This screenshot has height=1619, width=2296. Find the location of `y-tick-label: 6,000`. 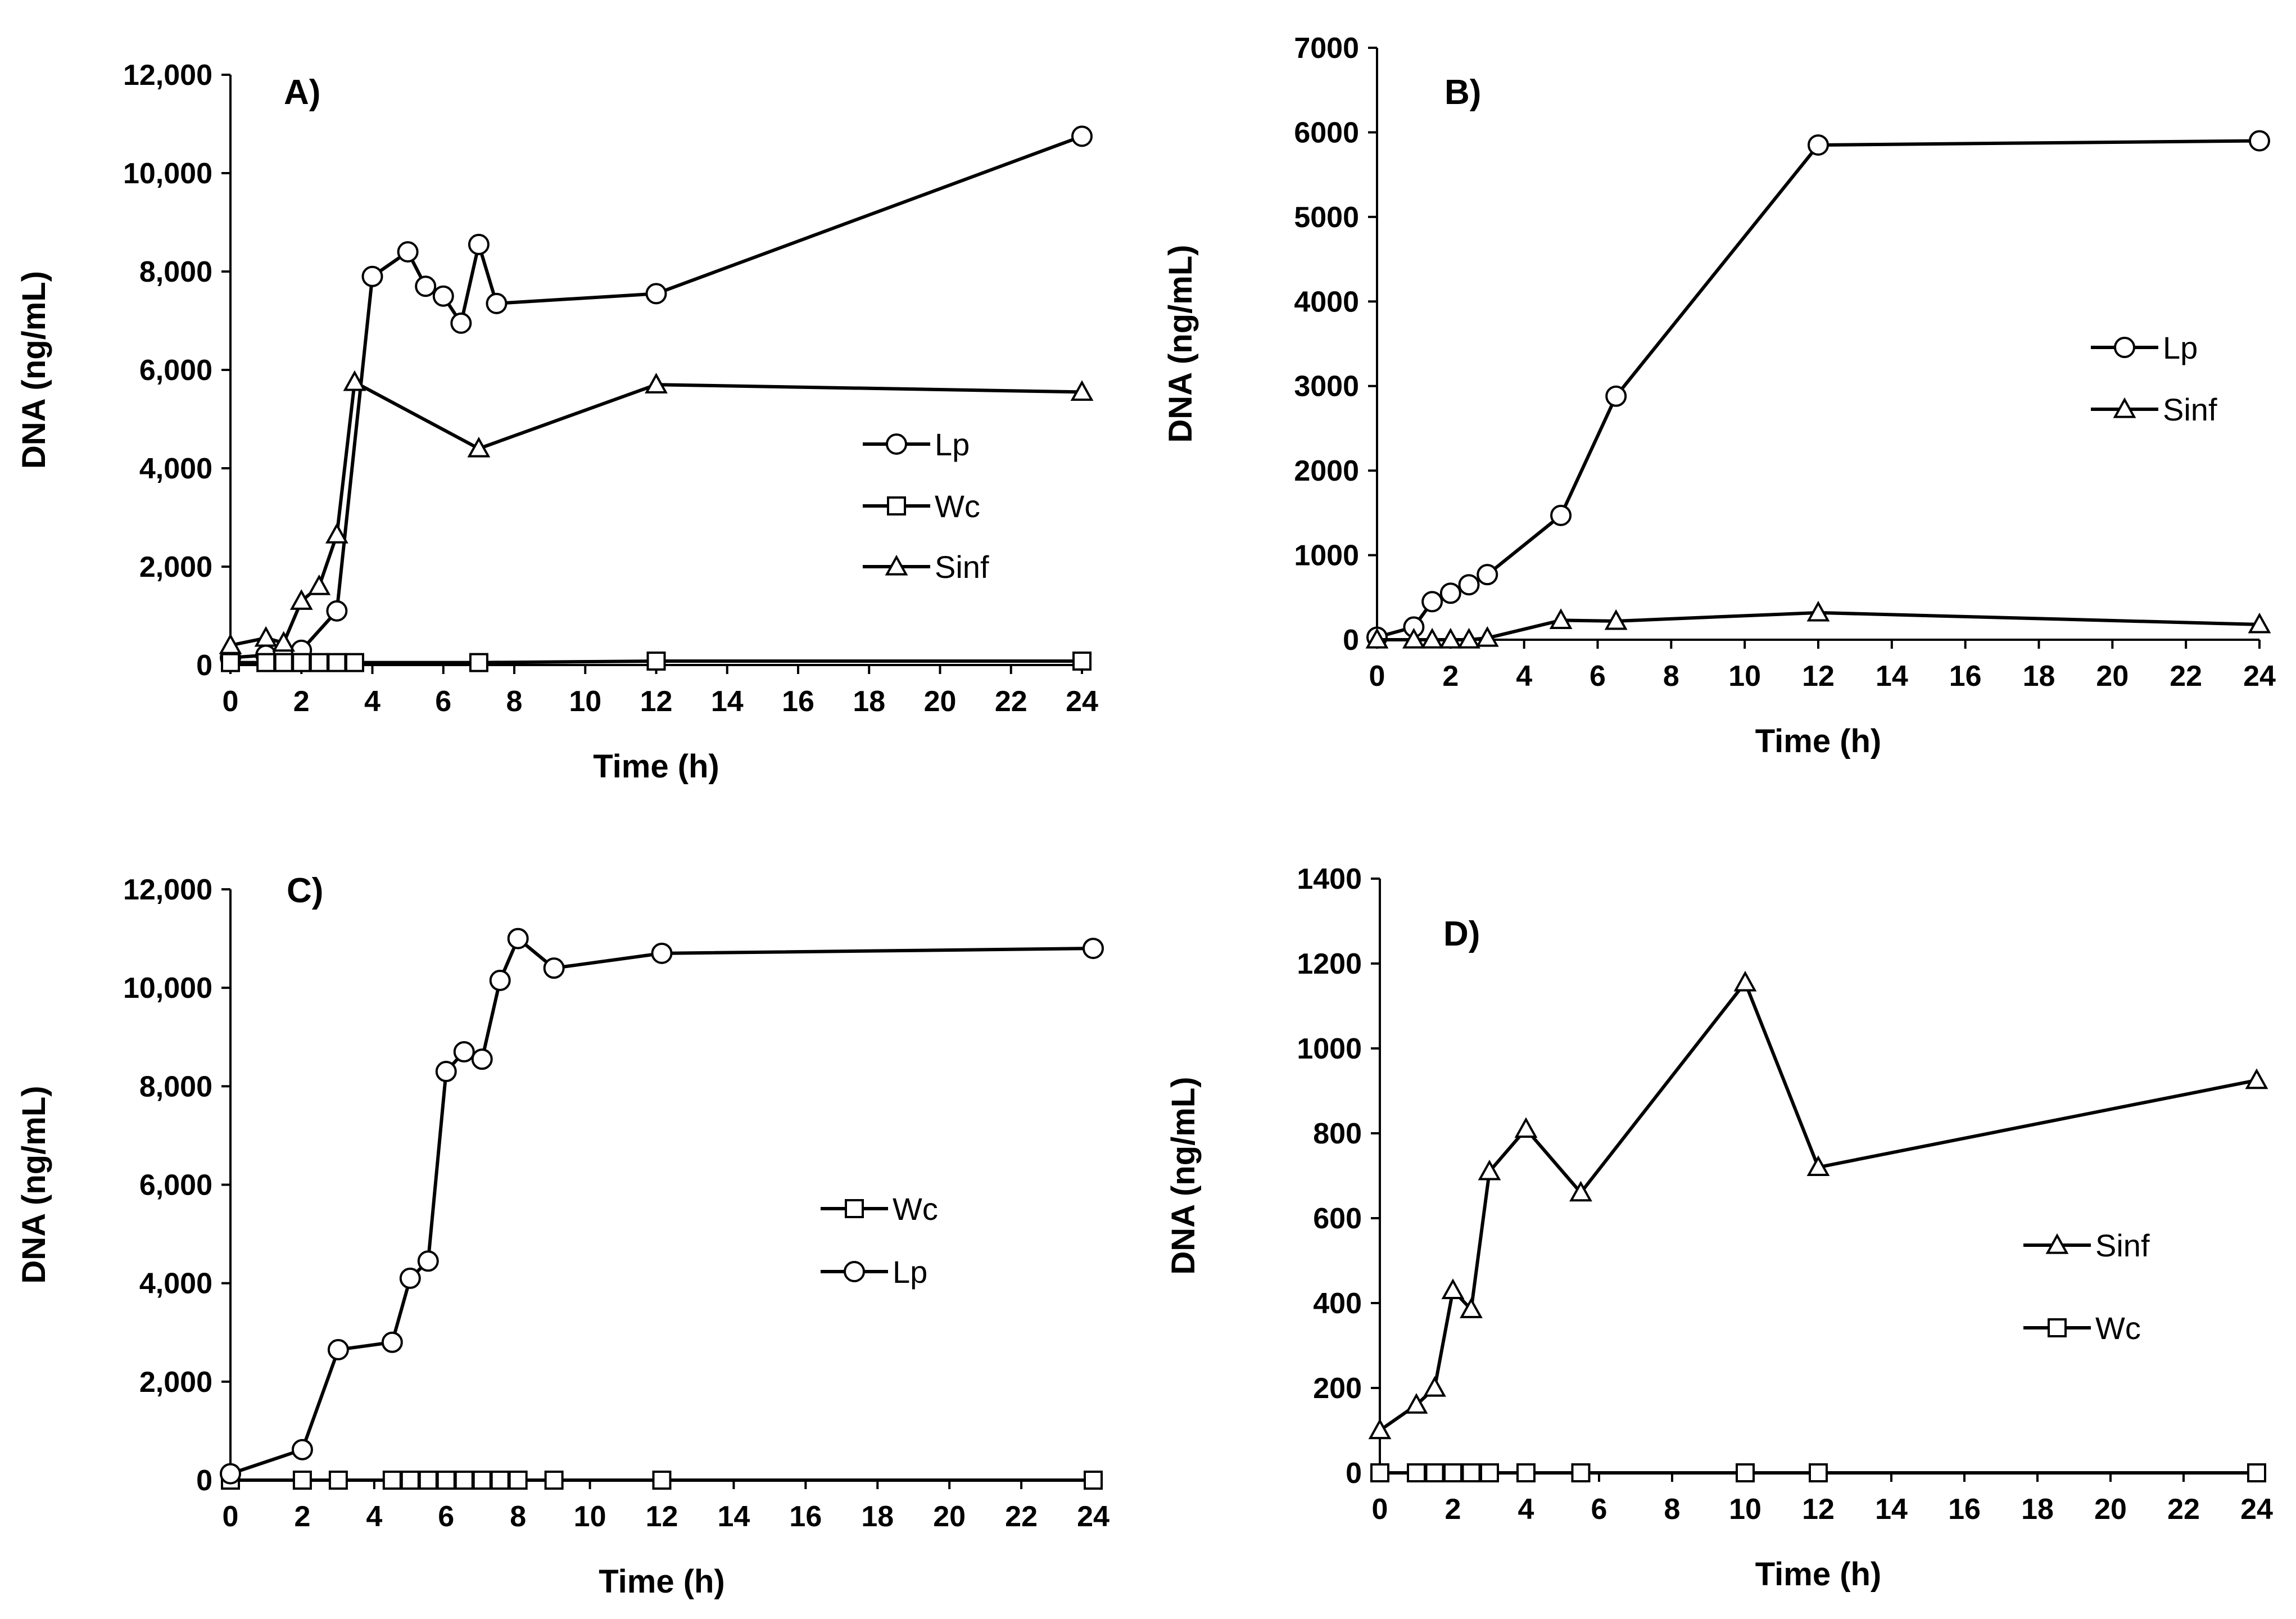

y-tick-label: 6,000 is located at coordinates (175, 370).